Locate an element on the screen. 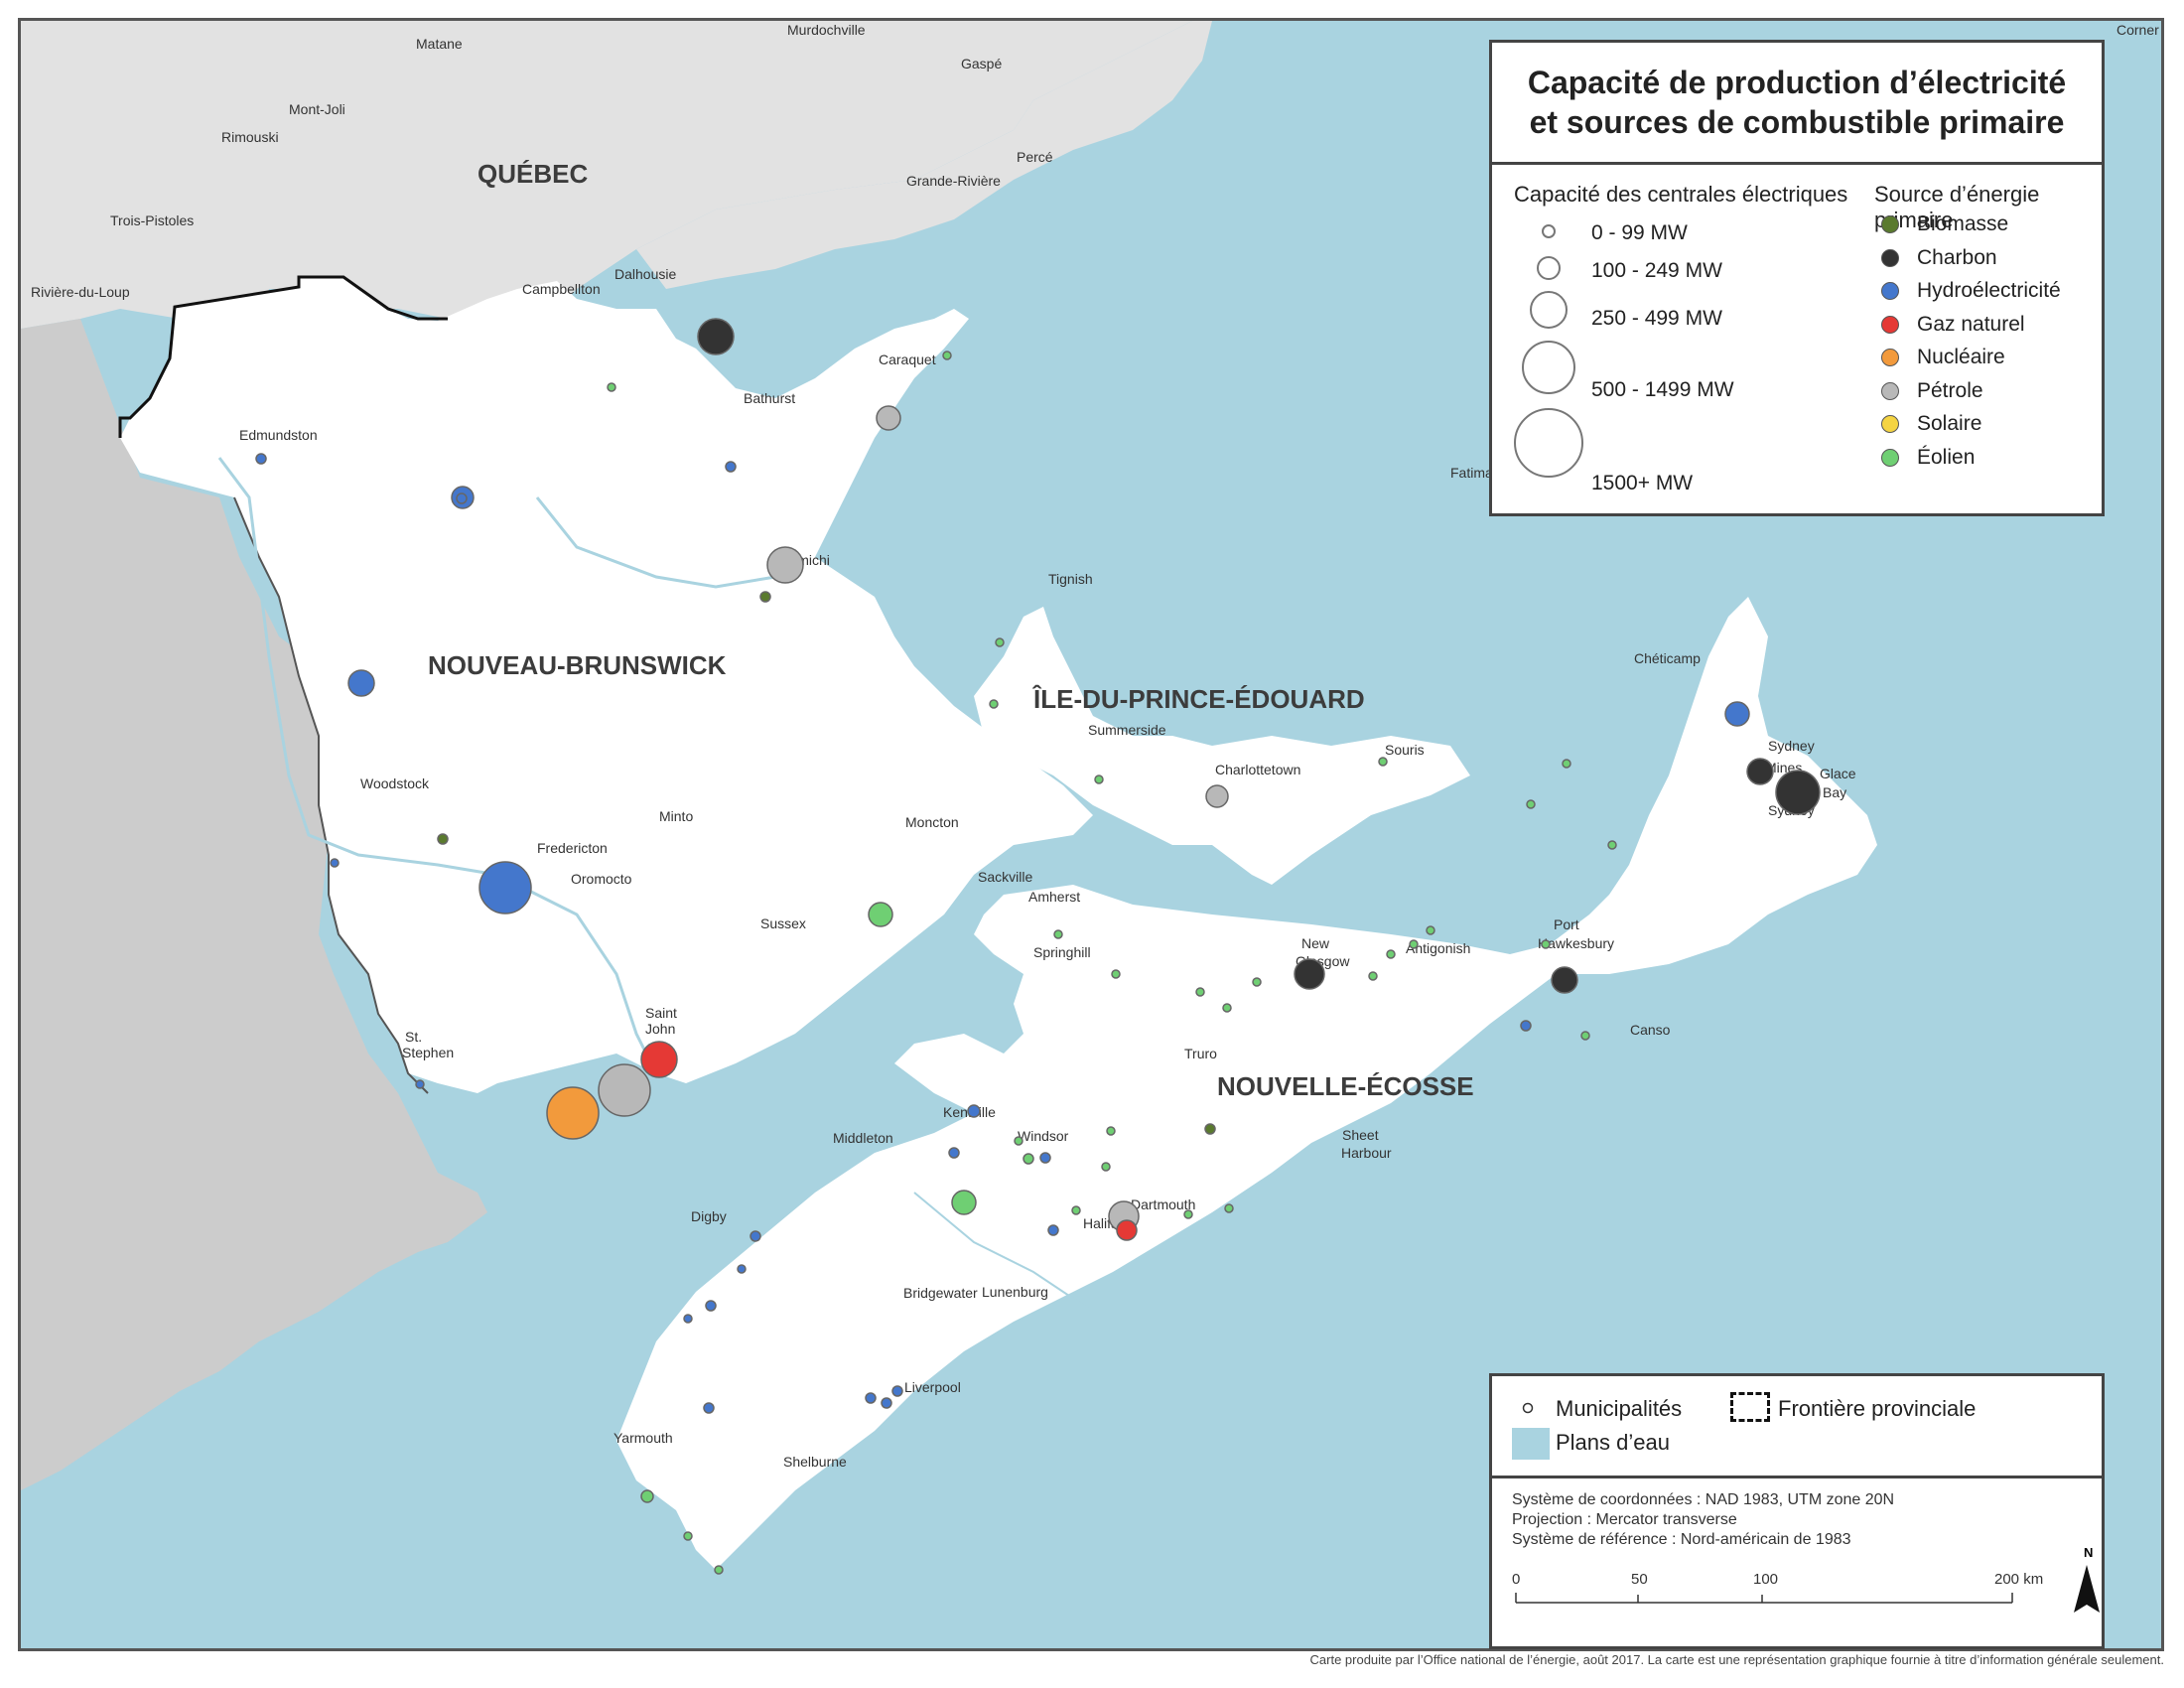  city-label-19: Chéticamp is located at coordinates (1667, 658).